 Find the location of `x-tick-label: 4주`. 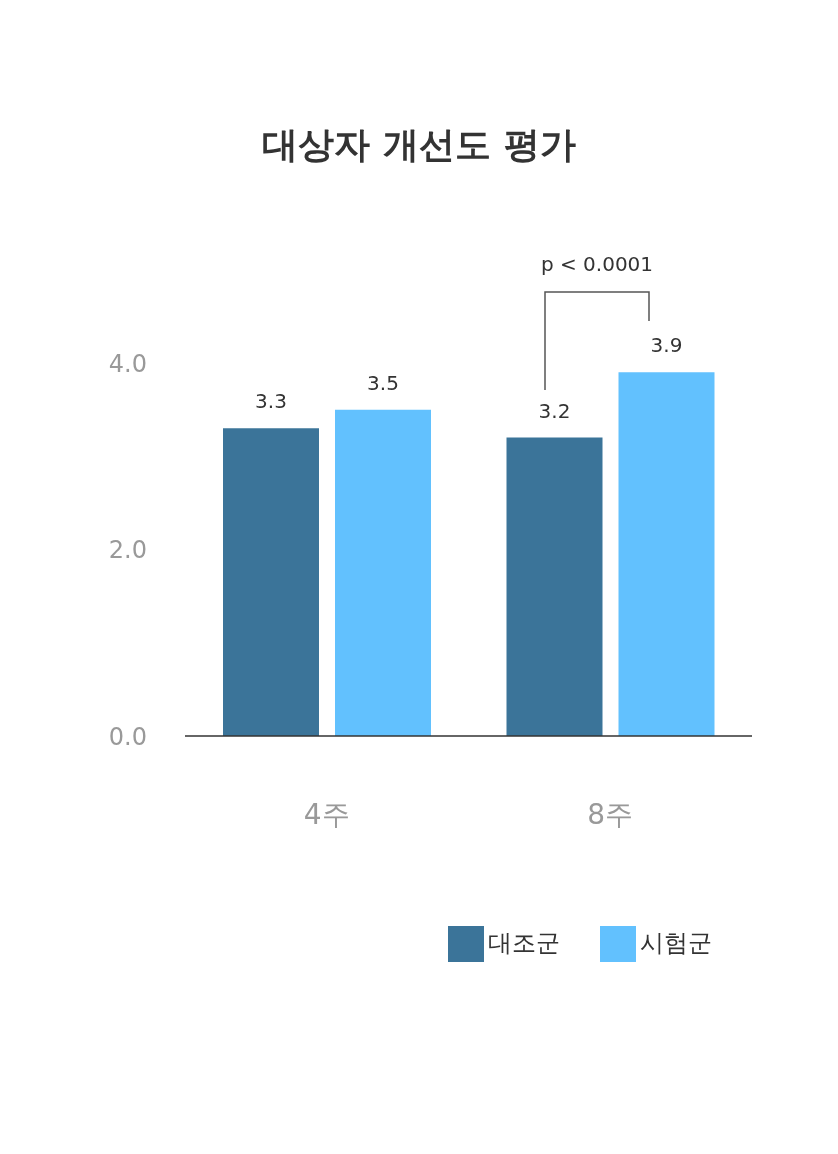

x-tick-label: 4주 is located at coordinates (326, 814).